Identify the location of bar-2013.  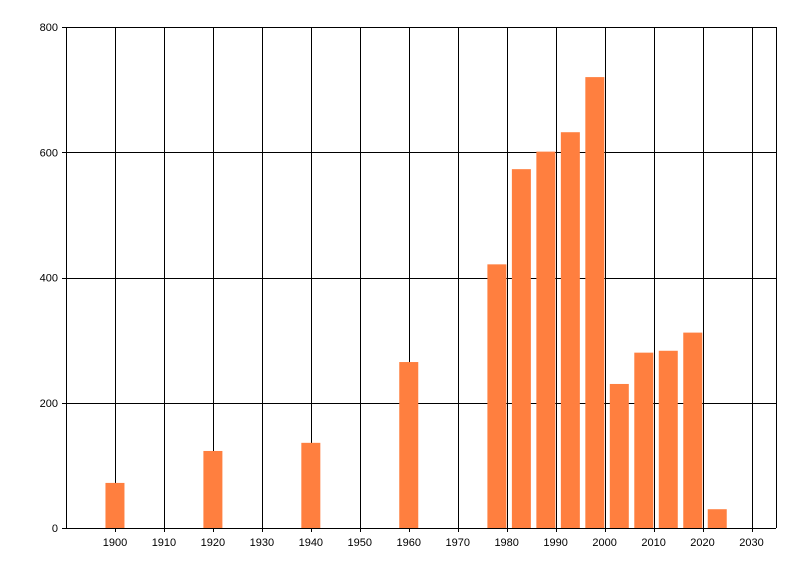
(668, 439).